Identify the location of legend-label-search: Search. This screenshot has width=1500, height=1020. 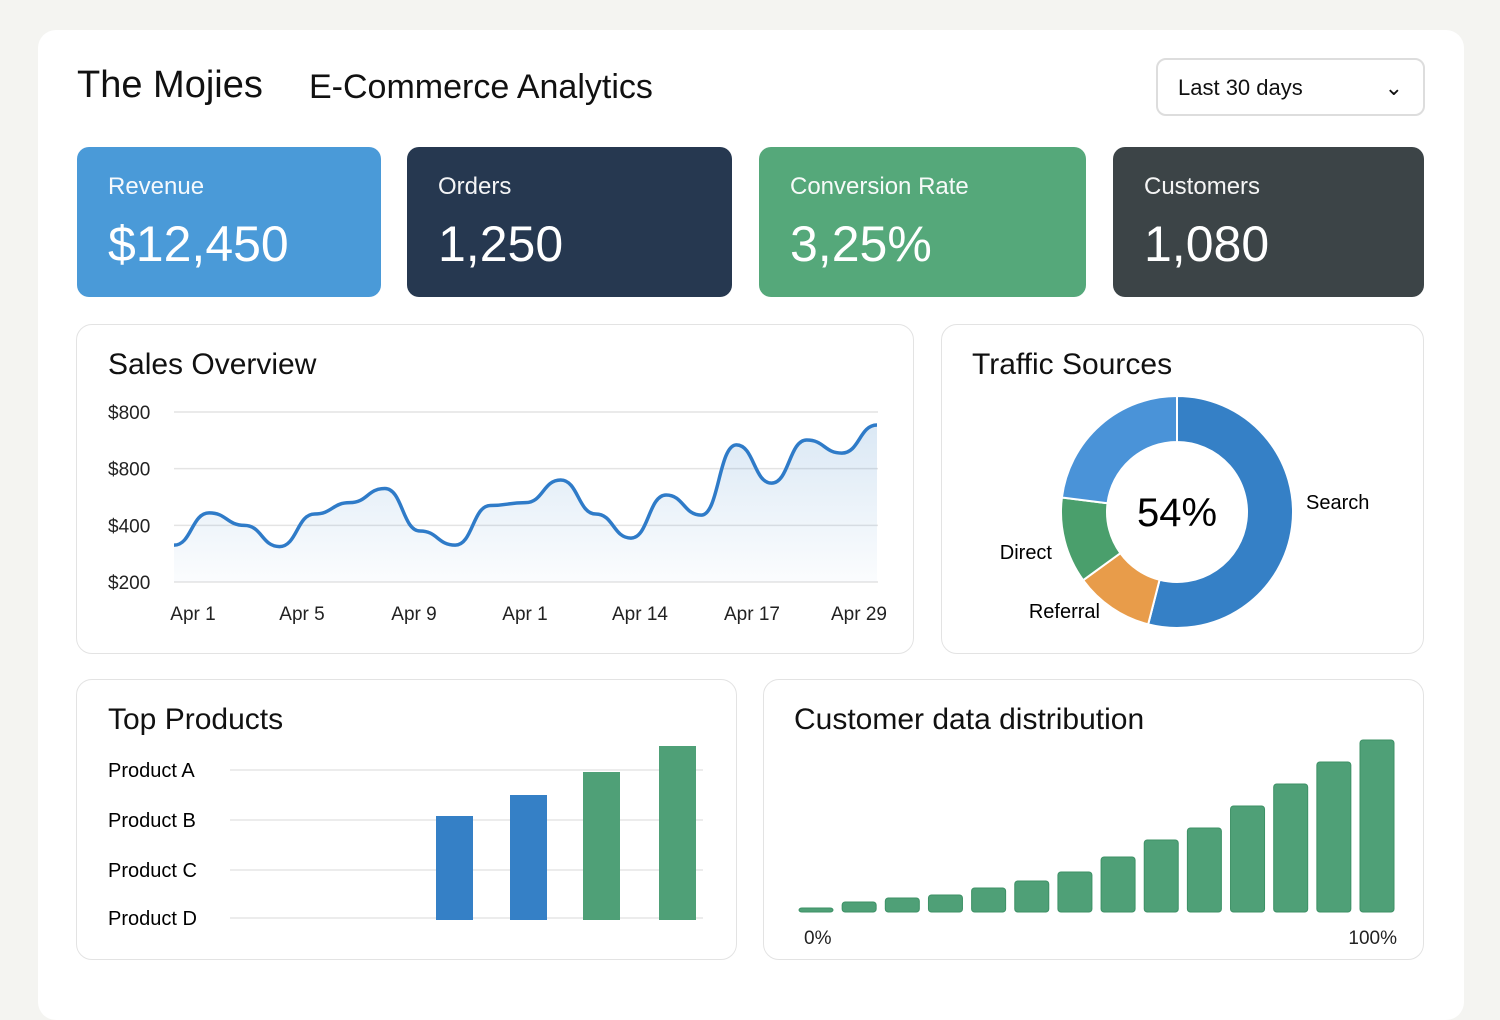
(1337, 503).